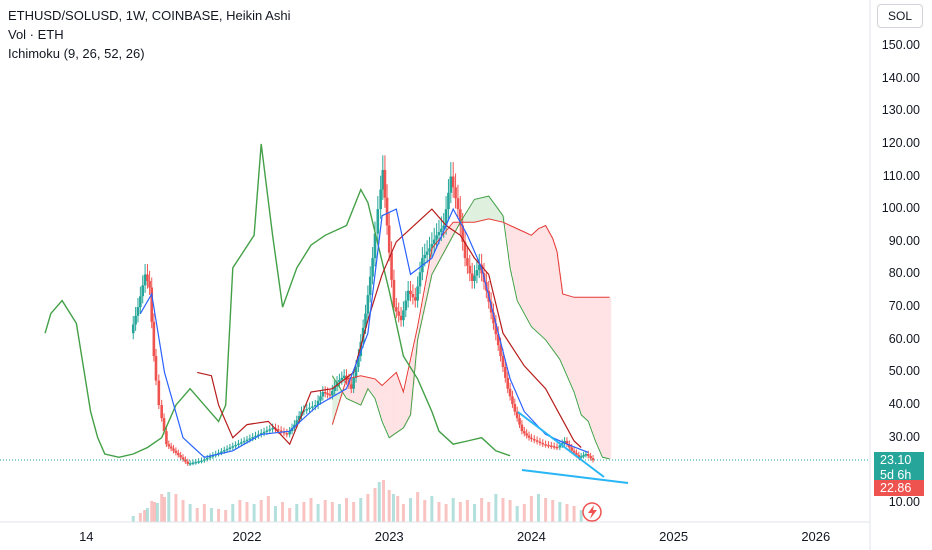  I want to click on legend-title: ETHUSD/SOLUSD, 1W, COINBASE, Heikin Ashi, so click(149, 15).